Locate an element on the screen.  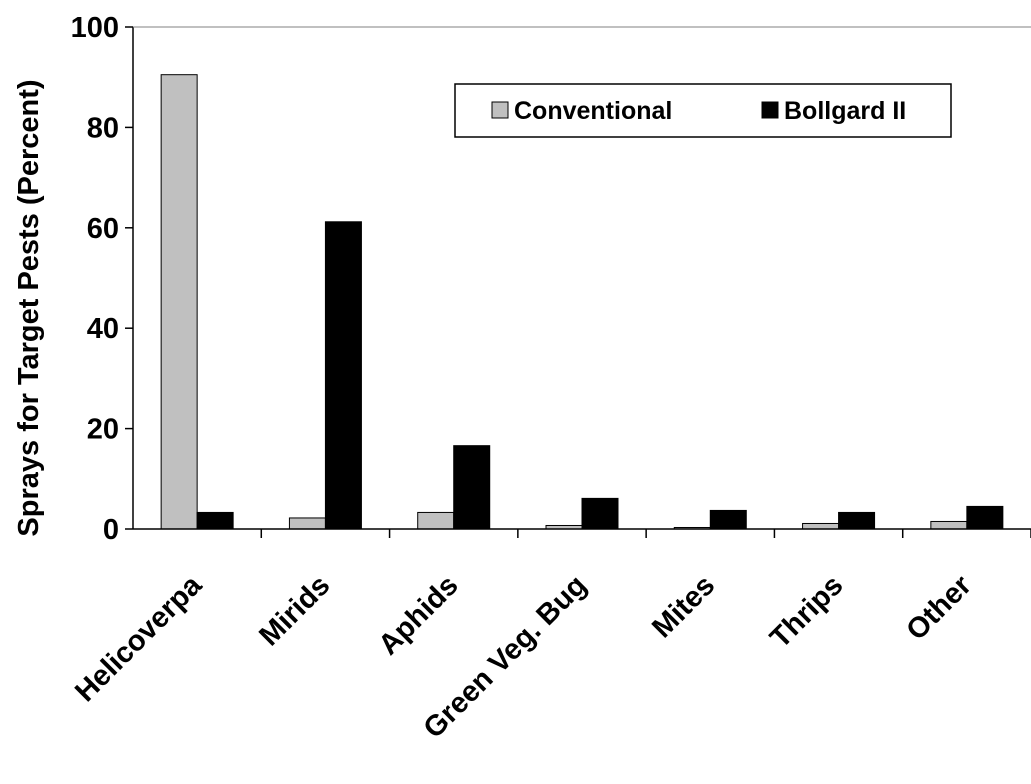
y-tick-label: 20 is located at coordinates (103, 430).